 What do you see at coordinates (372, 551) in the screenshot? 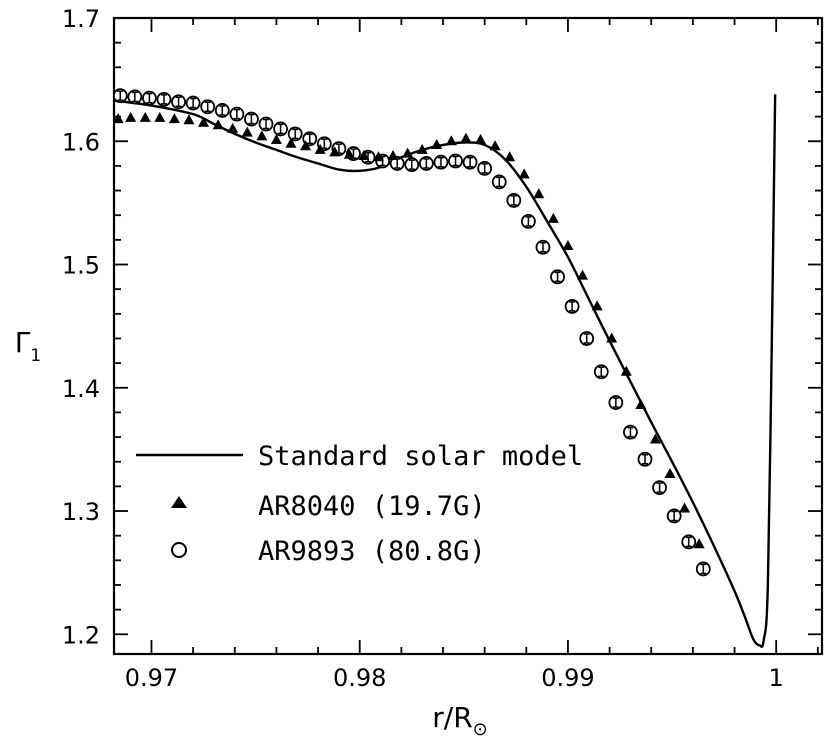
I see `legend-label-ar9893: AR9893 (80.8G)` at bounding box center [372, 551].